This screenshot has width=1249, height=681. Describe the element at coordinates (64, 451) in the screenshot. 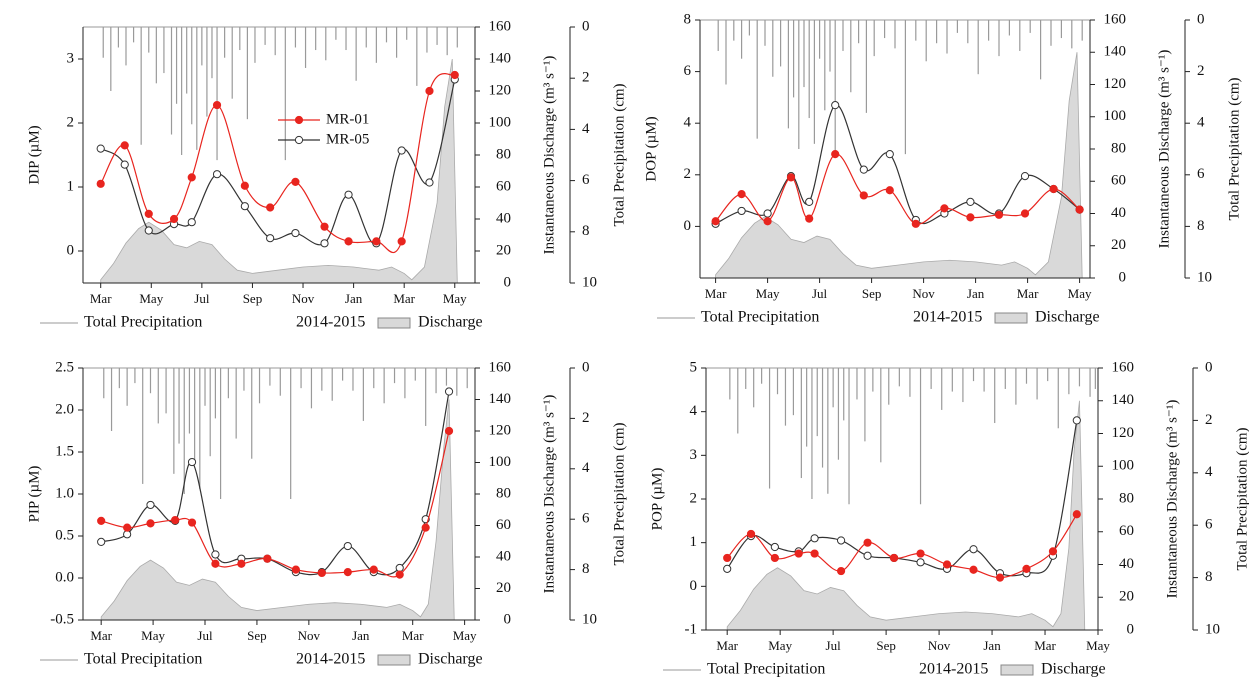

I see `y-tick-label: 1.5` at that location.